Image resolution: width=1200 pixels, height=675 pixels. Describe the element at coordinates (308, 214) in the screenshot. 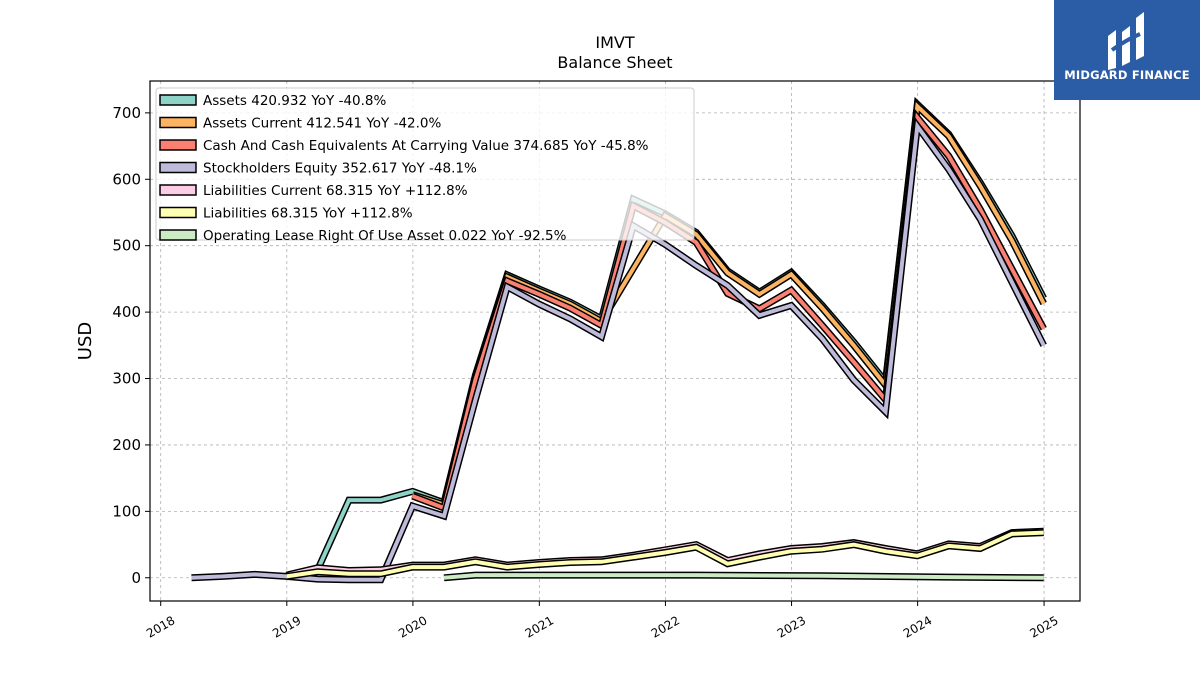

I see `legend-entry: Liabilities 68.315 YoY +112.8%` at that location.